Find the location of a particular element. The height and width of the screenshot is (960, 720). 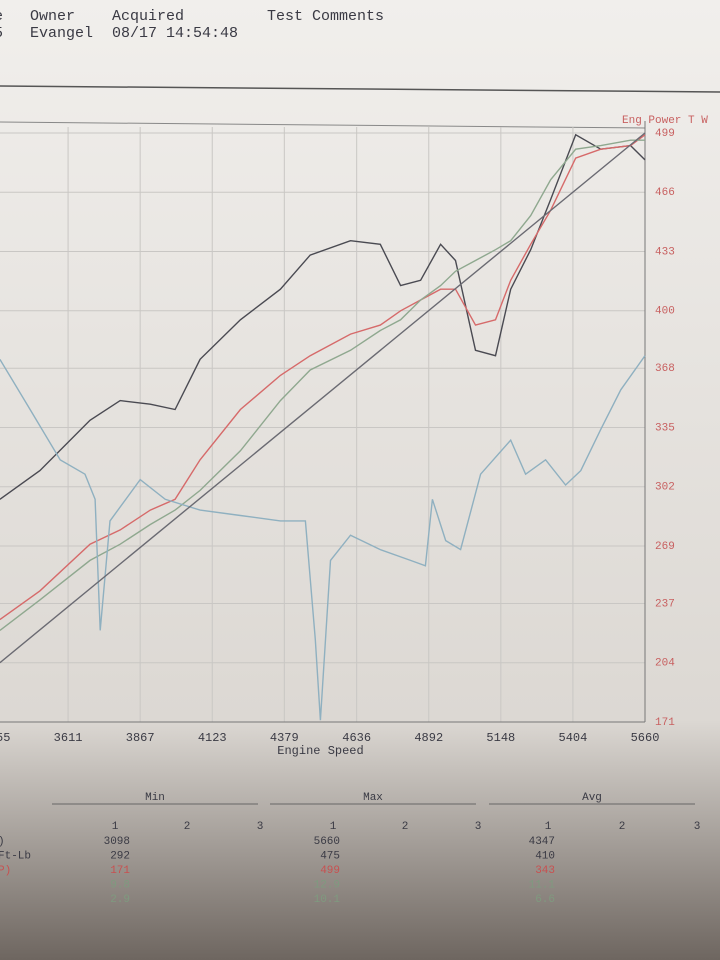

cell: 5660 is located at coordinates (327, 842).